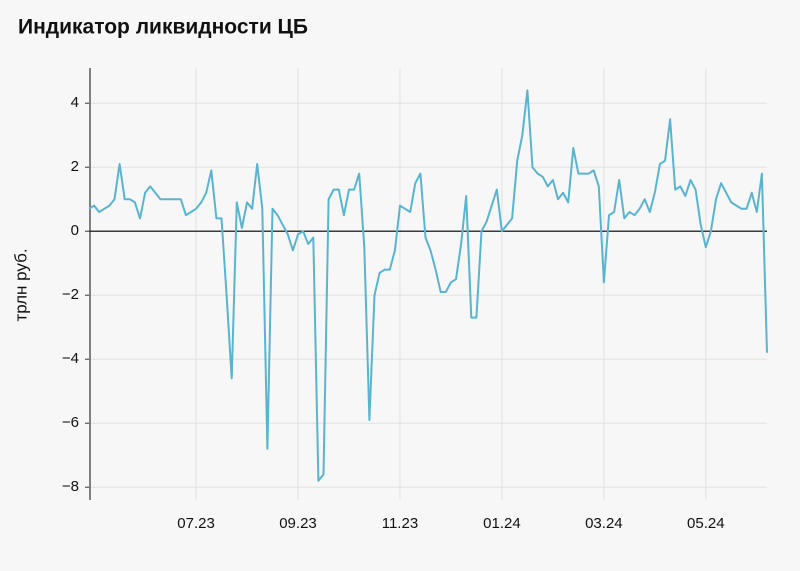 This screenshot has width=800, height=571. I want to click on x-tick-label: 09.23, so click(298, 523).